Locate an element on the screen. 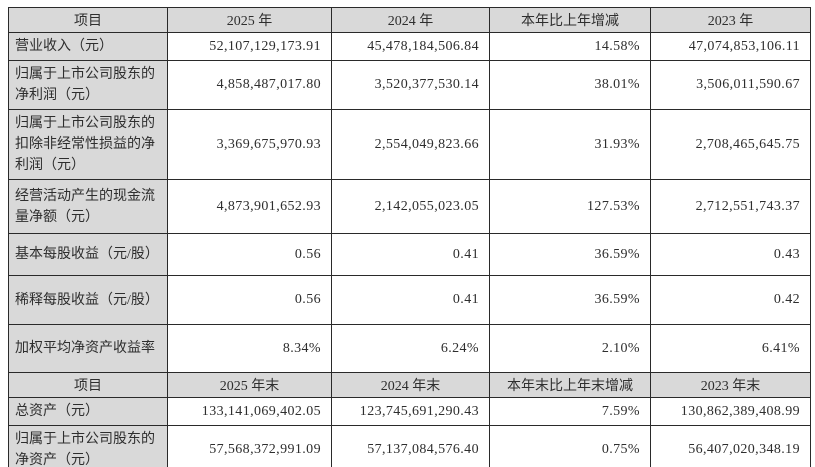 This screenshot has width=815, height=467. value-cell: 47,074,853,106.11 is located at coordinates (730, 46).